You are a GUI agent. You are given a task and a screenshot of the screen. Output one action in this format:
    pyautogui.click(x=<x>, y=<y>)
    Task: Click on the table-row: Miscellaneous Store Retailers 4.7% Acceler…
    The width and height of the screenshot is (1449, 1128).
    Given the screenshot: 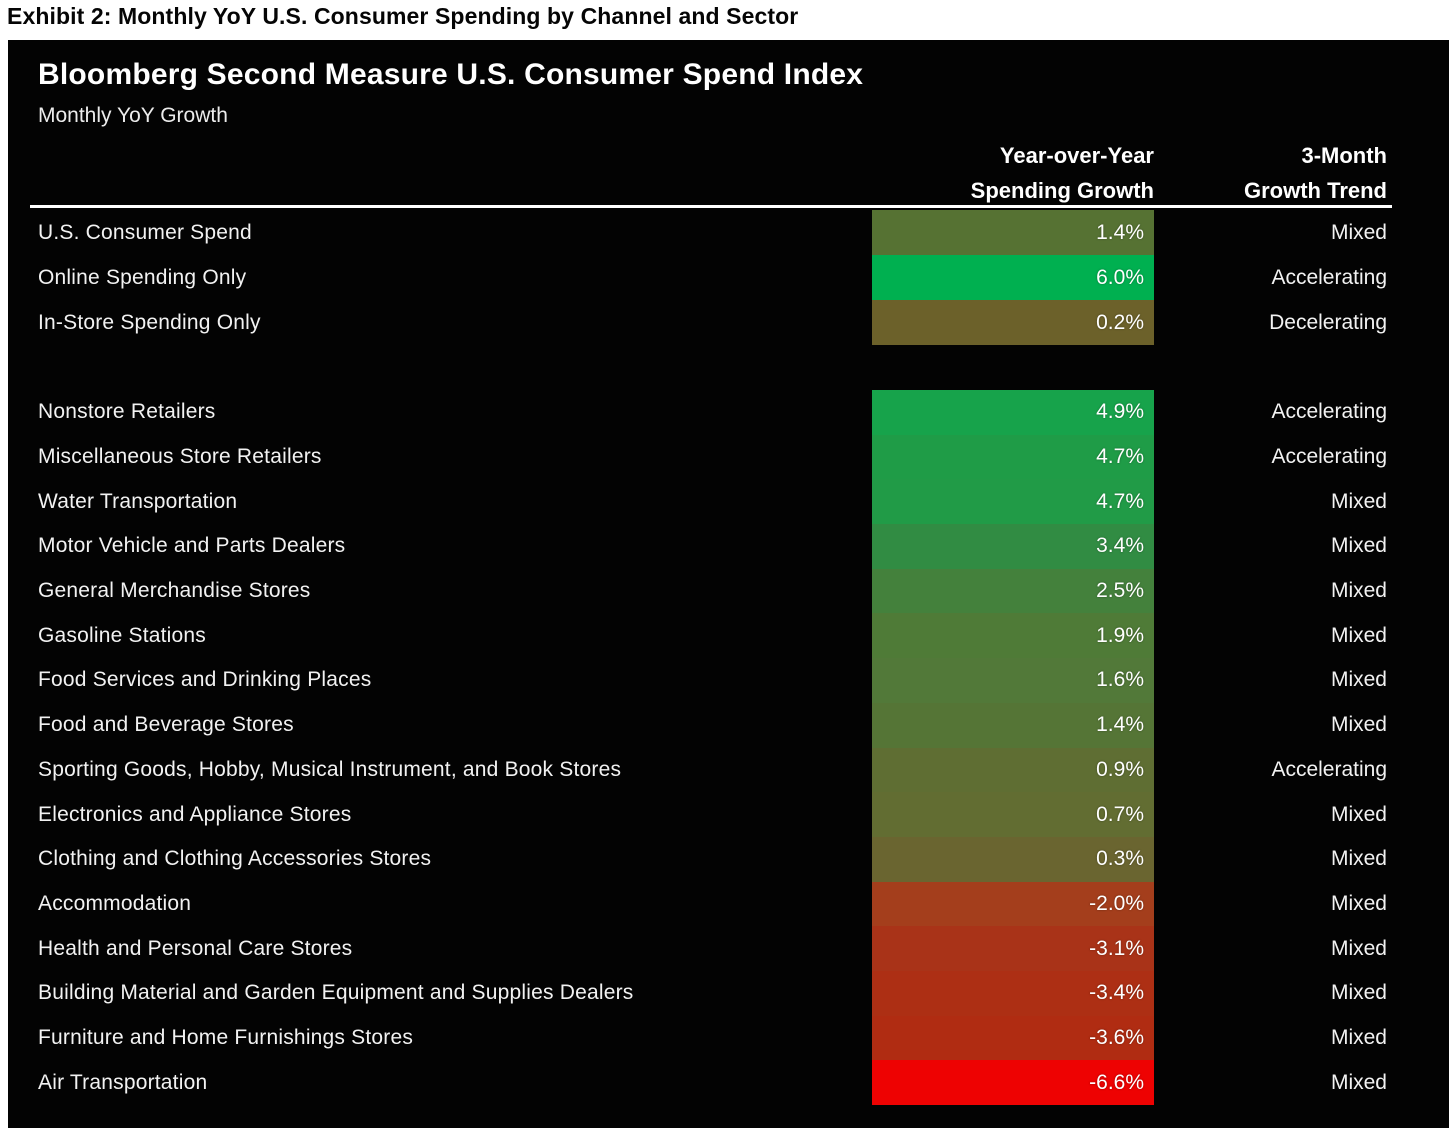 What is the action you would take?
    pyautogui.click(x=728, y=457)
    